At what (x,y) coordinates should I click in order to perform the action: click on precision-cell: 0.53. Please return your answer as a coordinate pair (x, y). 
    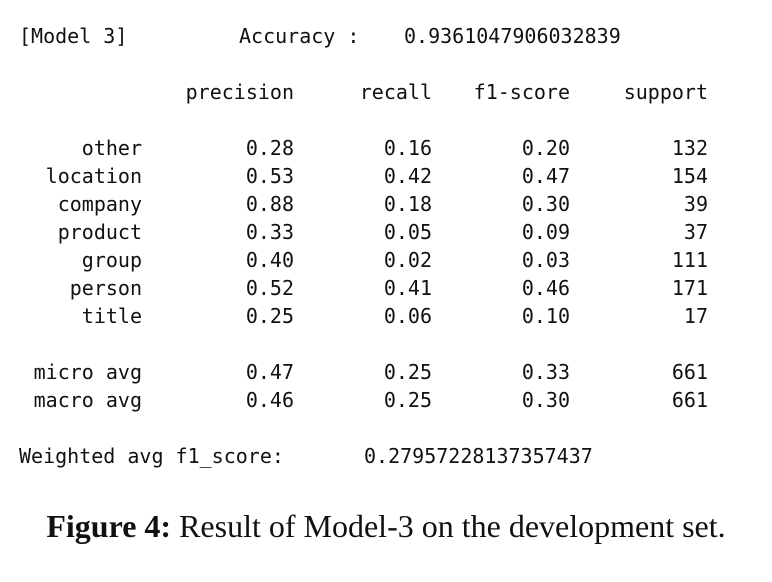
    Looking at the image, I should click on (269, 176).